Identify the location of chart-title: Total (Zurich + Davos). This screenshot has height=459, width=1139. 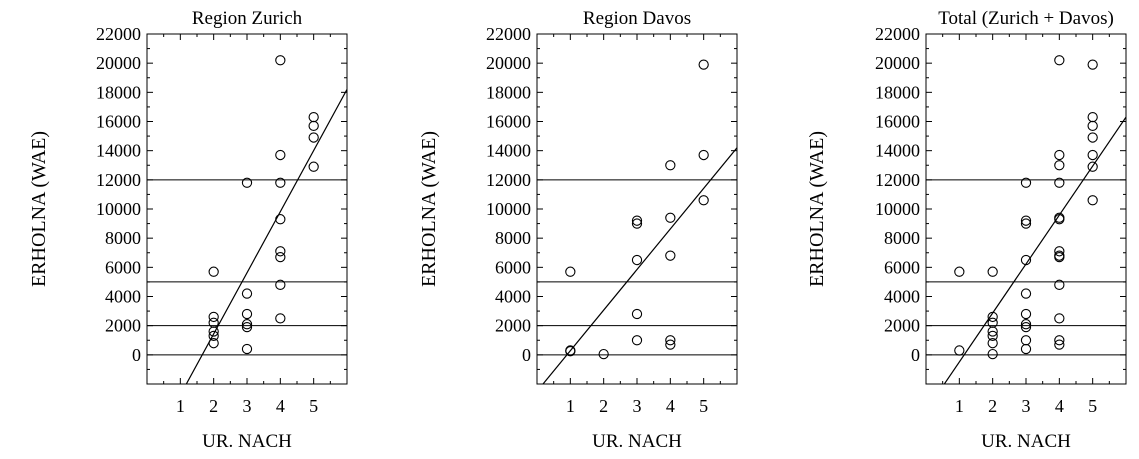
(1026, 18).